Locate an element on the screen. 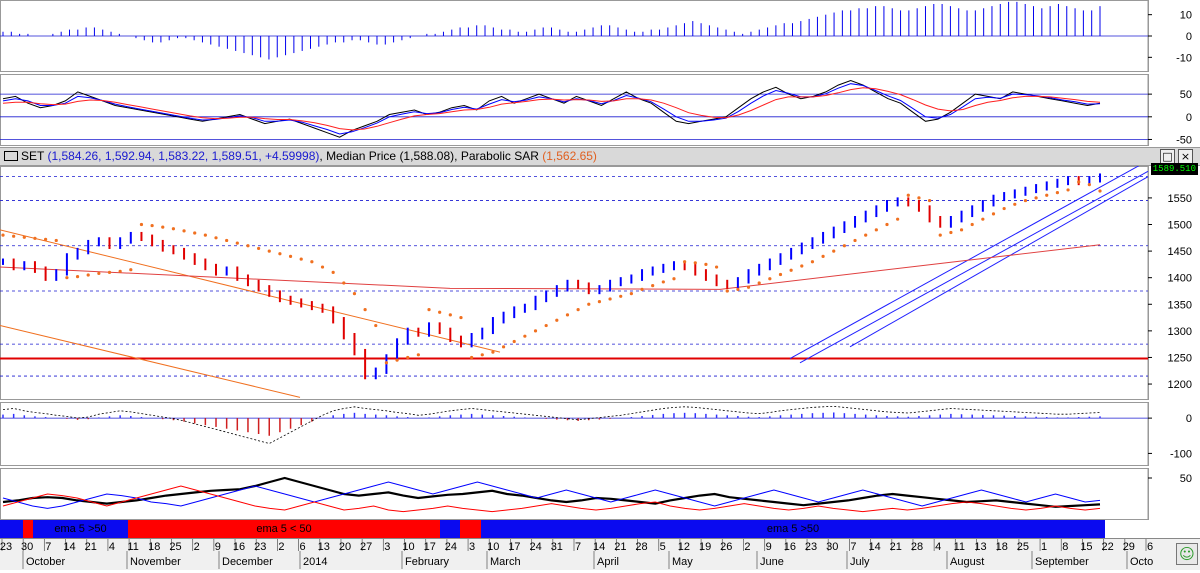 The width and height of the screenshot is (1200, 573). indicator-line is located at coordinates (551, 495).